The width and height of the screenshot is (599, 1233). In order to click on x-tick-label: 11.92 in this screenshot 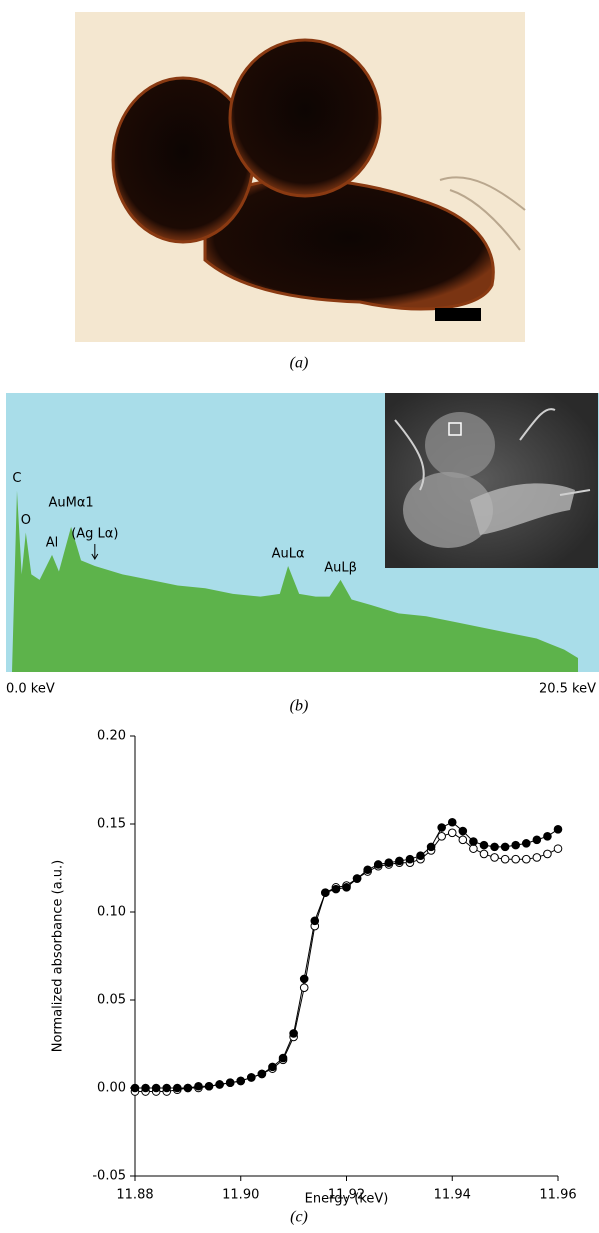, I will do `click(346, 1195)`.